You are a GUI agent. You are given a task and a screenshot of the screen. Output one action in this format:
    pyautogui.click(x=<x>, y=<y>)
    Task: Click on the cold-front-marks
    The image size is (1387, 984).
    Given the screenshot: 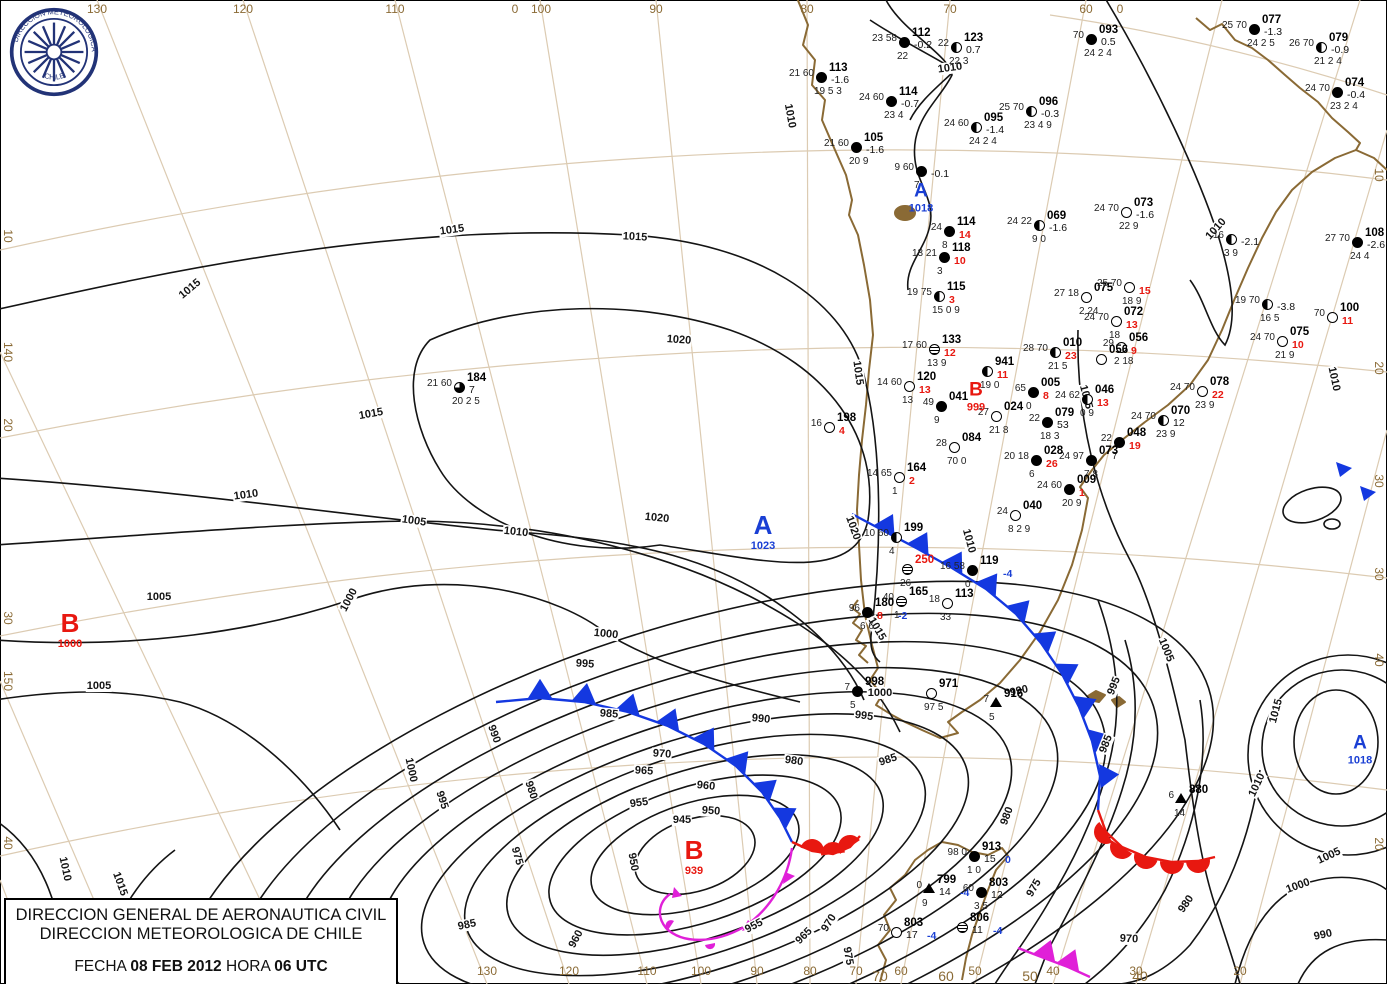 What is the action you would take?
    pyautogui.click(x=1356, y=481)
    